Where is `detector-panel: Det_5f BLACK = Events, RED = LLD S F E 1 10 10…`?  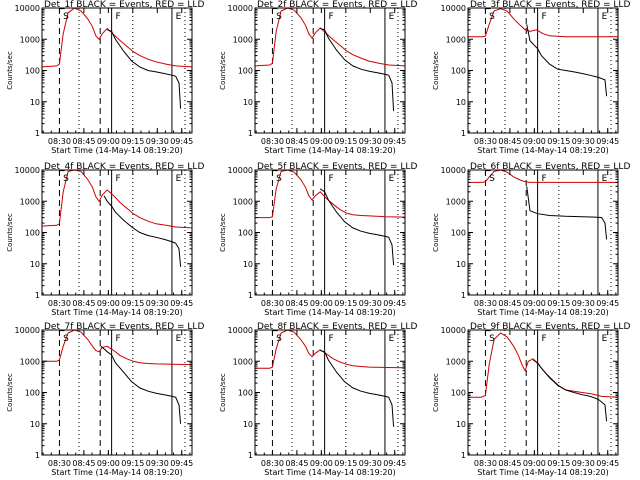
detector-panel: Det_5f BLACK = Events, RED = LLD S F E 1 10 10… is located at coordinates (318, 239).